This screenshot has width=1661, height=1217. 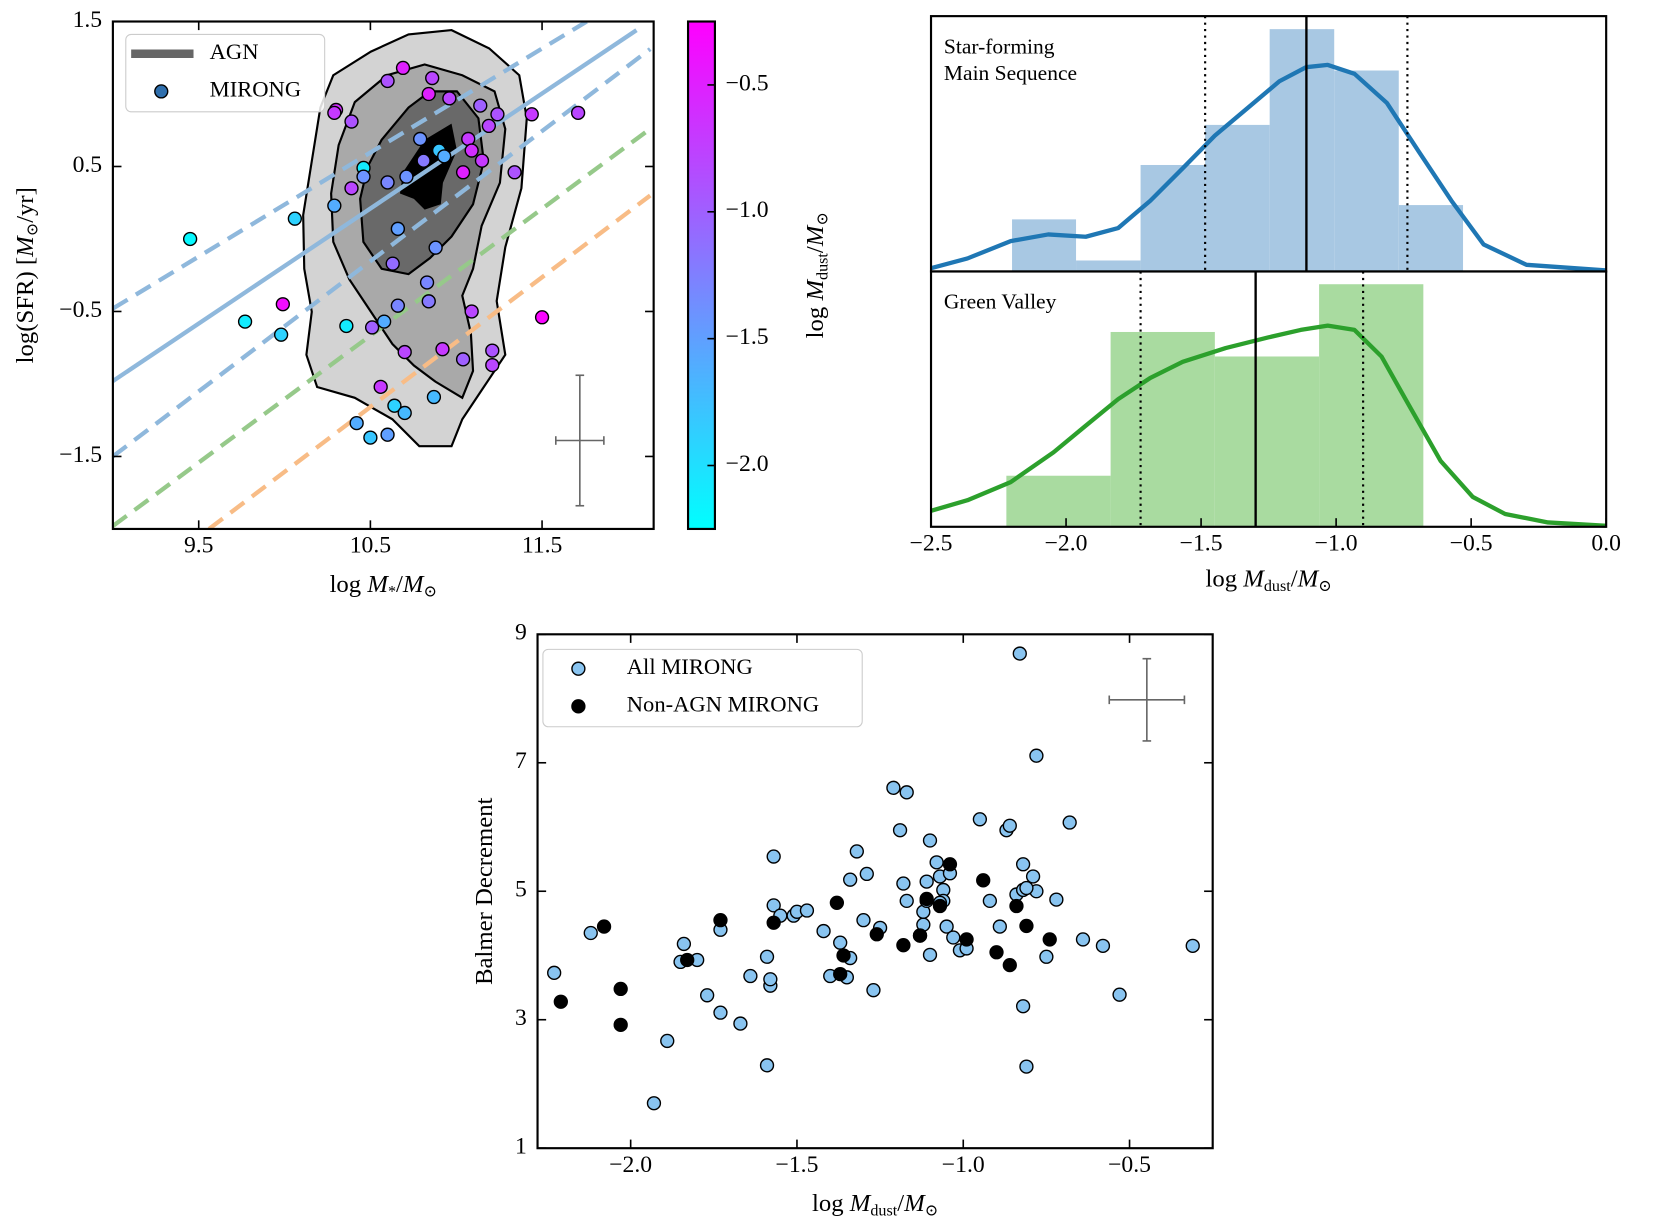 What do you see at coordinates (370, 546) in the screenshot?
I see `x-tick-label: 10.5` at bounding box center [370, 546].